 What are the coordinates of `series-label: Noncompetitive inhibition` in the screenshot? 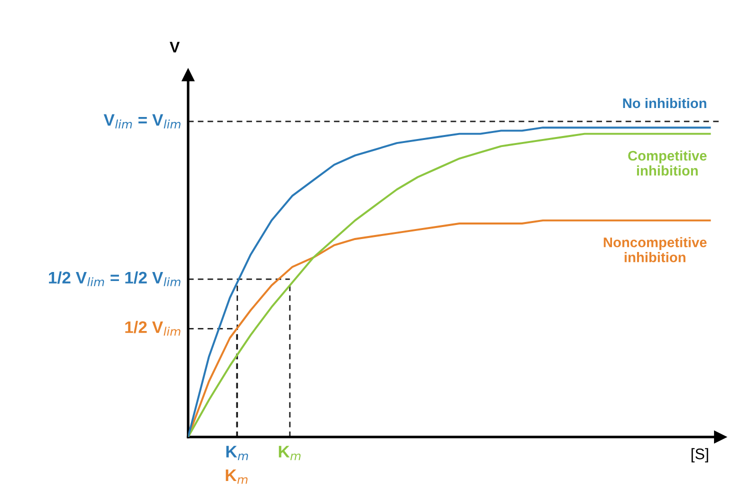 It's located at (655, 249).